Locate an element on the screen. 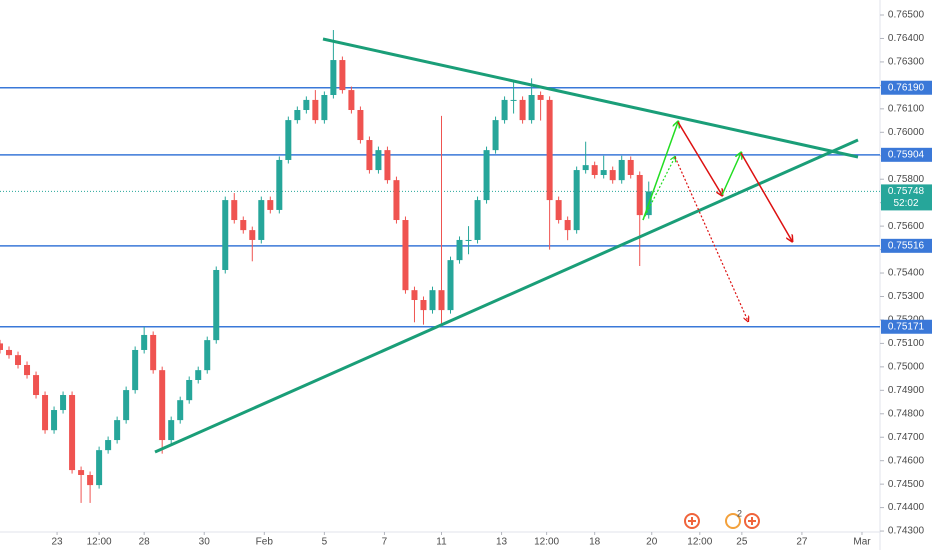  x-tick-label: 25 is located at coordinates (742, 542).